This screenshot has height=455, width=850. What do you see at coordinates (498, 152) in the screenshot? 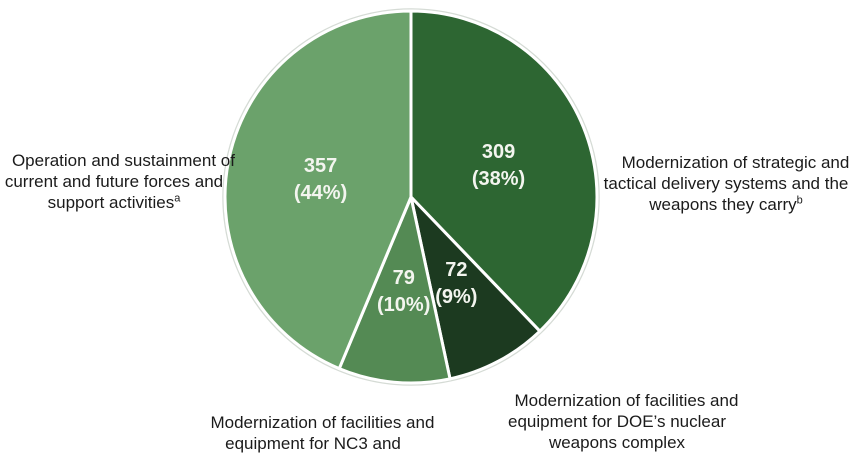
I see `slice-value: 309` at bounding box center [498, 152].